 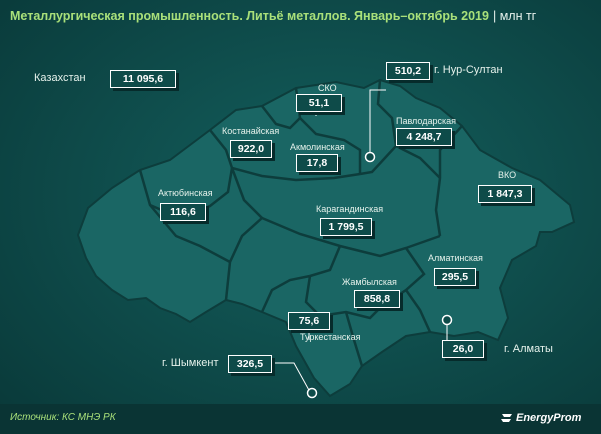 I want to click on almaty-marker, so click(x=447, y=320).